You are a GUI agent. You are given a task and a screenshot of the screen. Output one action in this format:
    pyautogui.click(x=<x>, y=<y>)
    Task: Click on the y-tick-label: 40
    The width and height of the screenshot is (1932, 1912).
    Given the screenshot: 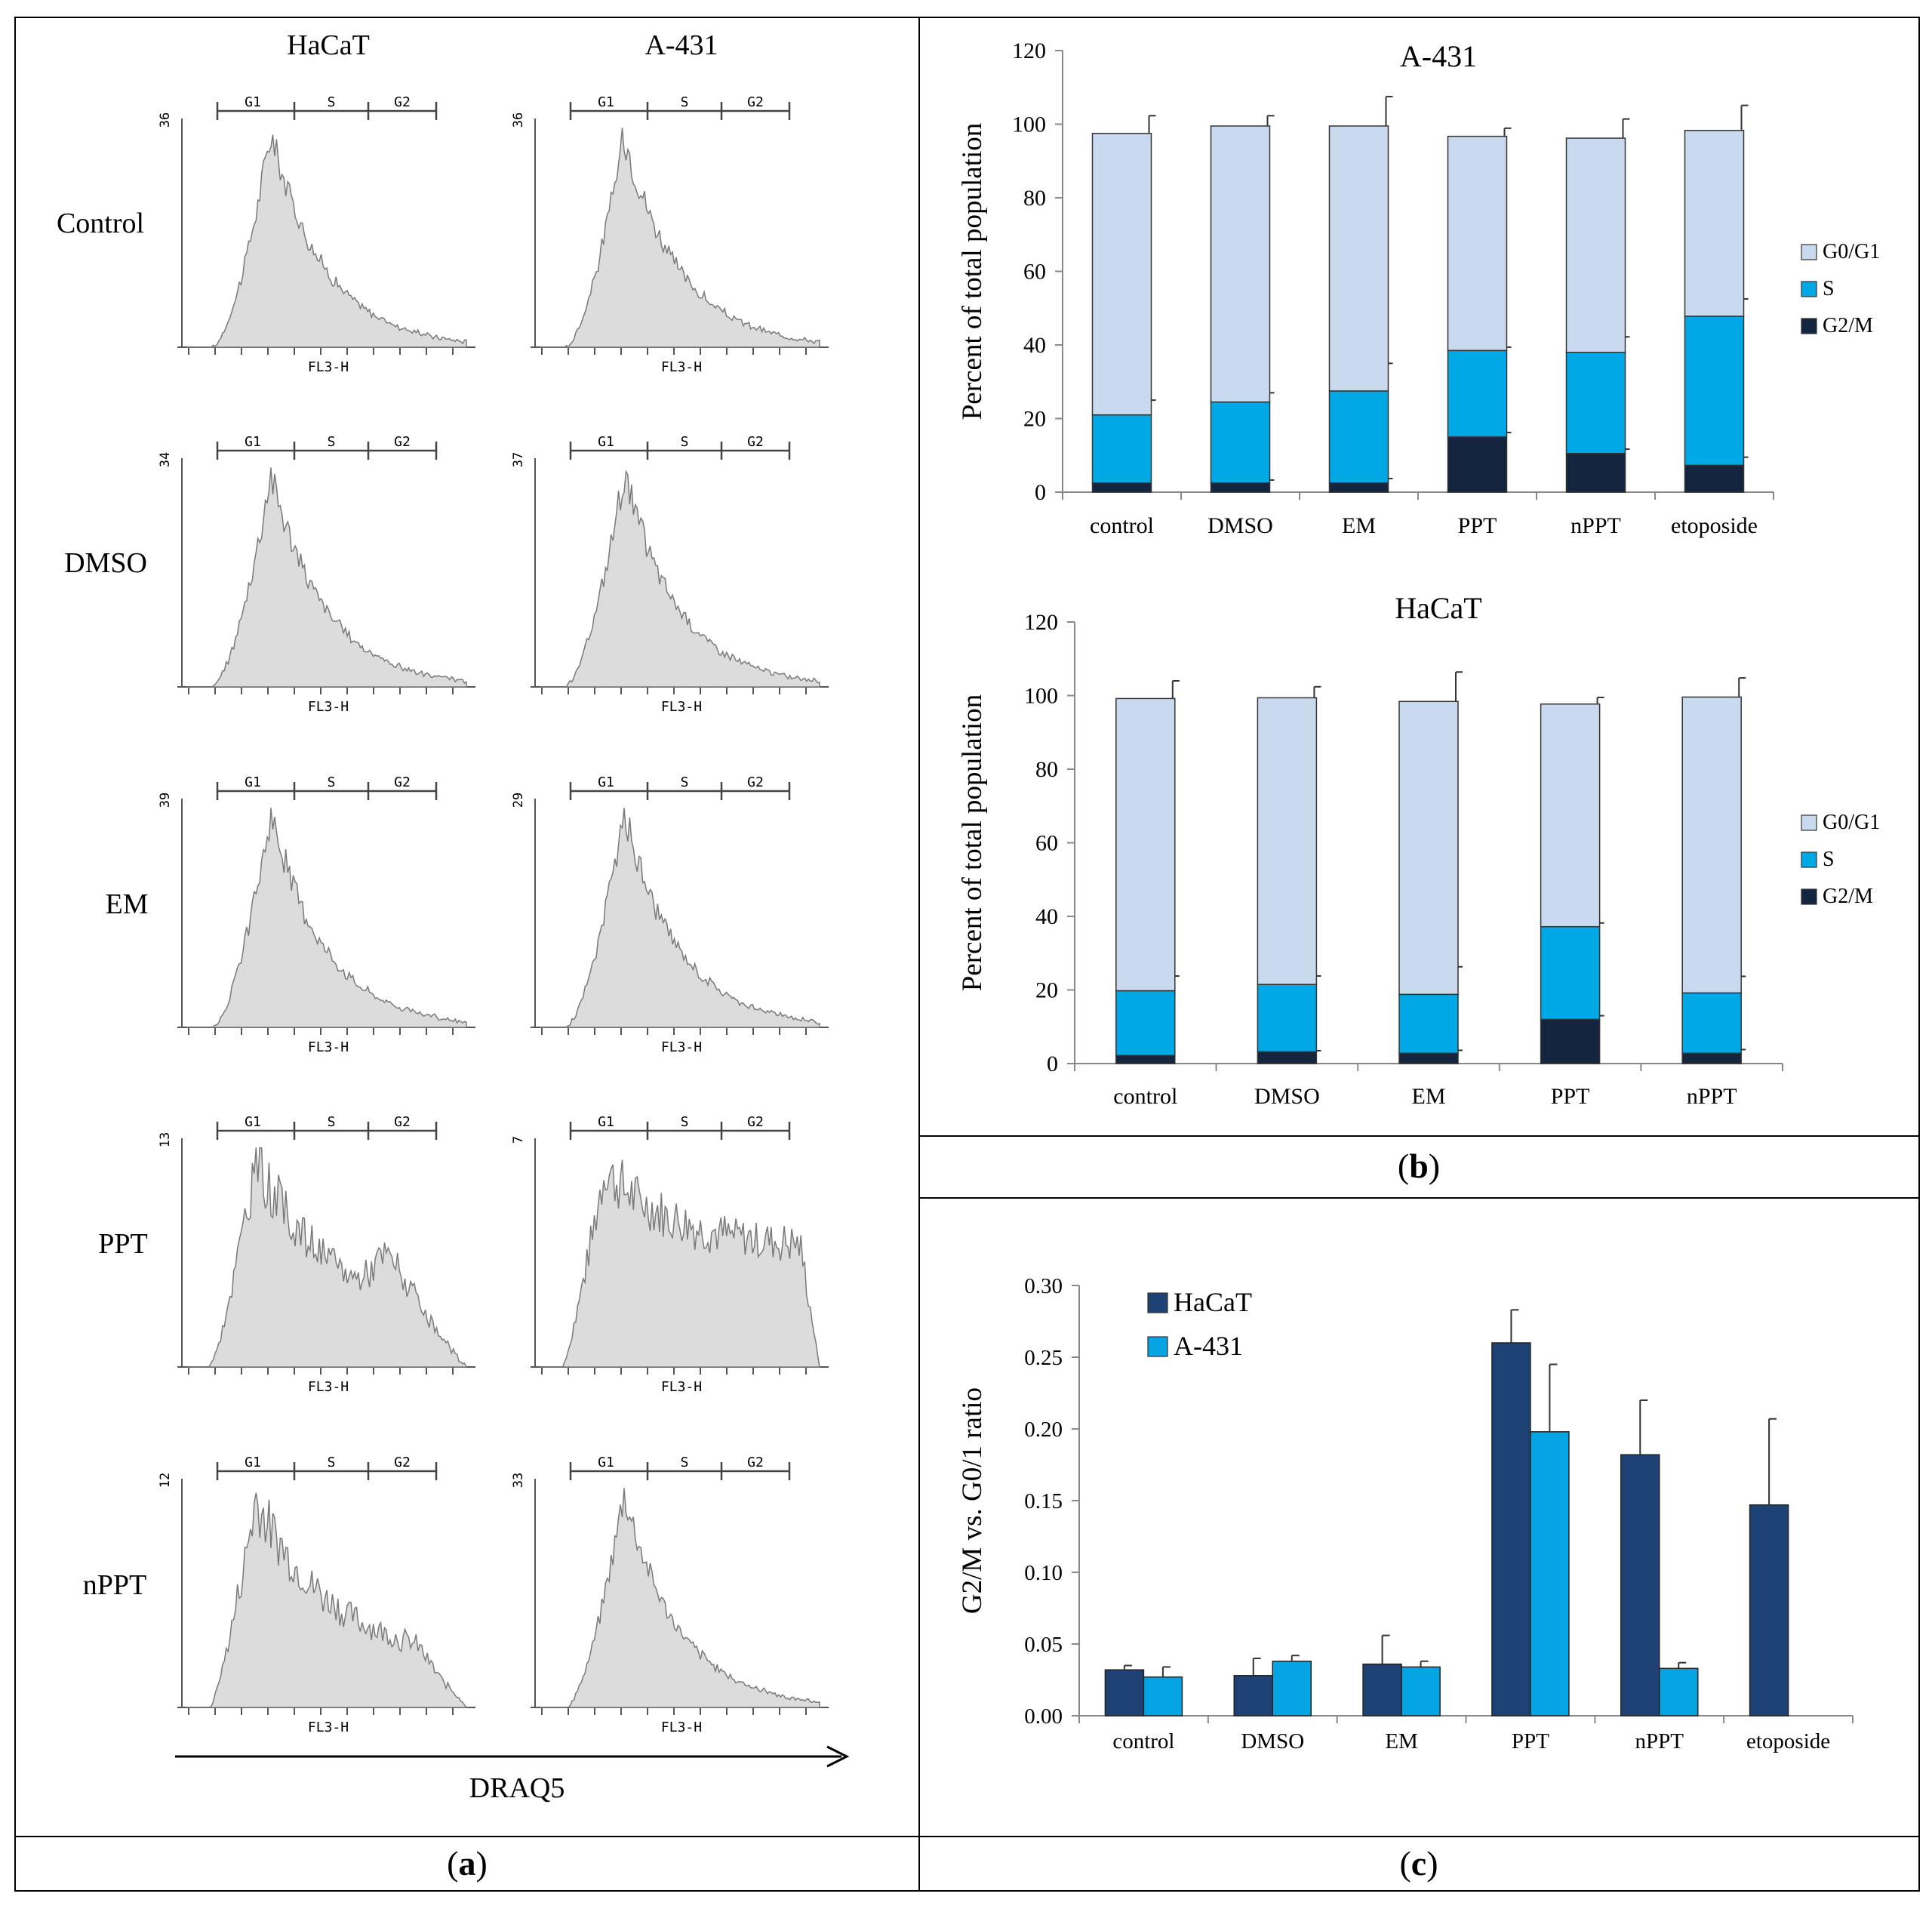 What is the action you would take?
    pyautogui.click(x=1046, y=917)
    